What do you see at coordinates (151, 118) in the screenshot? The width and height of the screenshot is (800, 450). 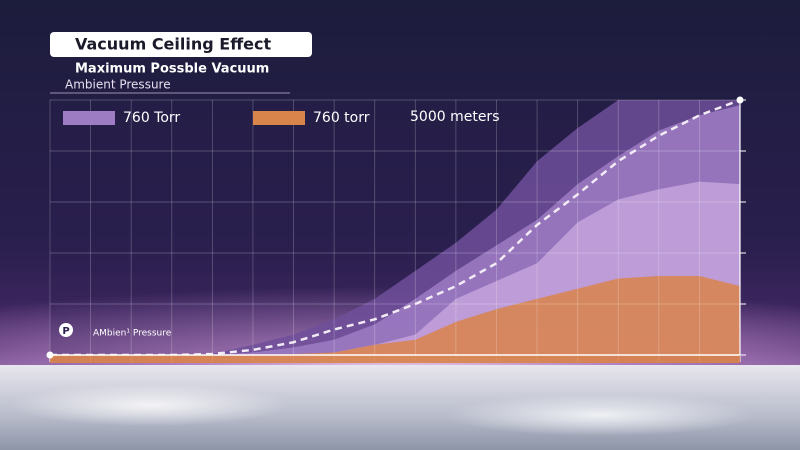 I see `legend-label: 760 Torr` at bounding box center [151, 118].